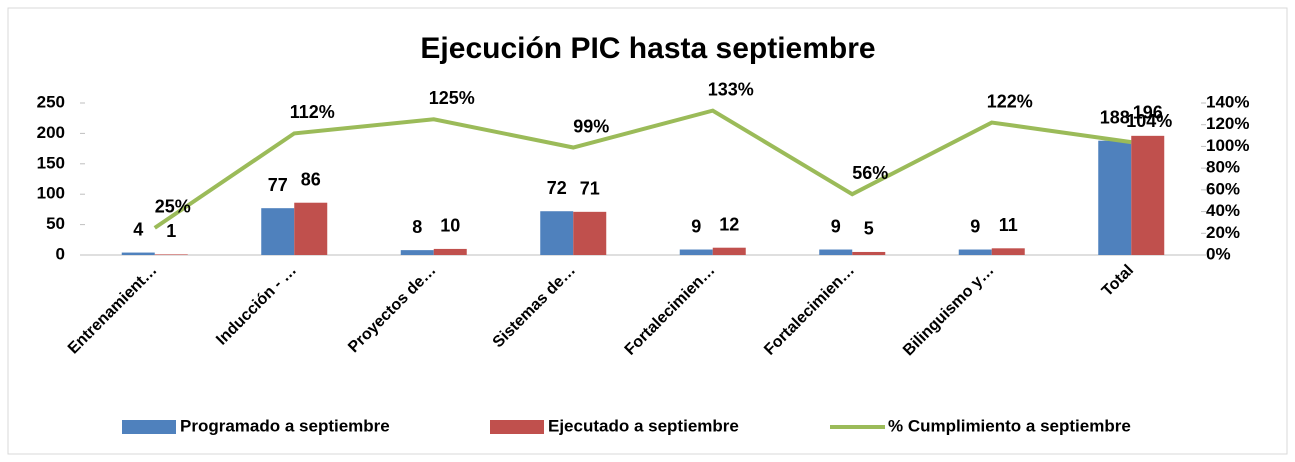 The image size is (1295, 462). What do you see at coordinates (51, 132) in the screenshot?
I see `y-tick-label: 200` at bounding box center [51, 132].